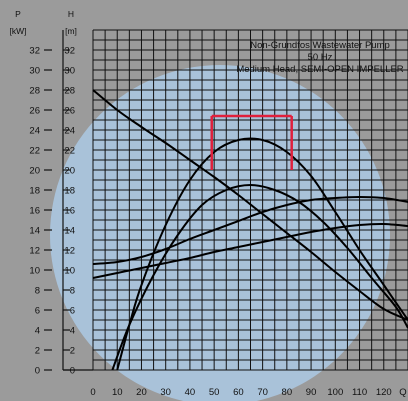 The height and width of the screenshot is (401, 408). I want to click on p-axis-tick-label: 2, so click(37, 351).